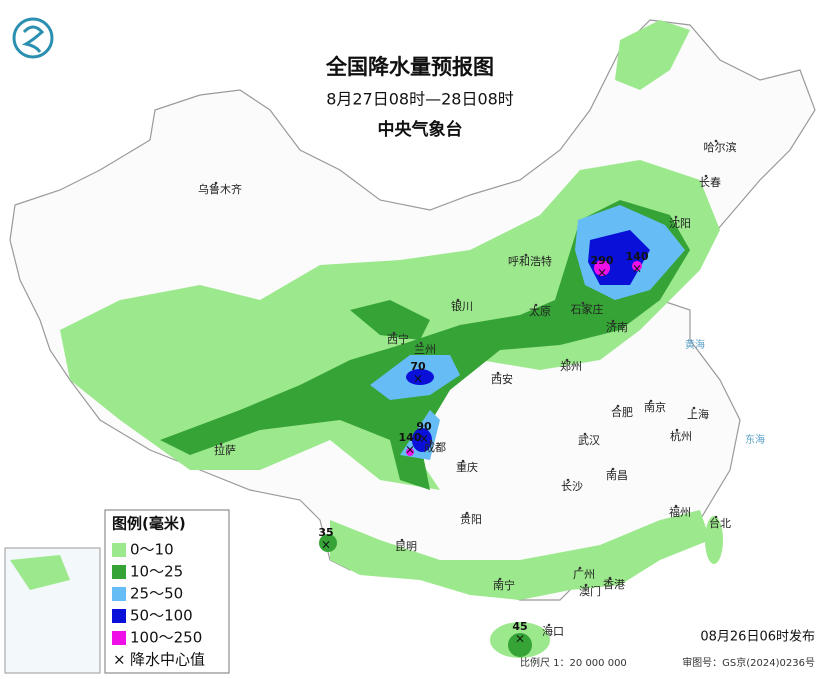  What do you see at coordinates (617, 475) in the screenshot?
I see `city-label: 南昌` at bounding box center [617, 475].